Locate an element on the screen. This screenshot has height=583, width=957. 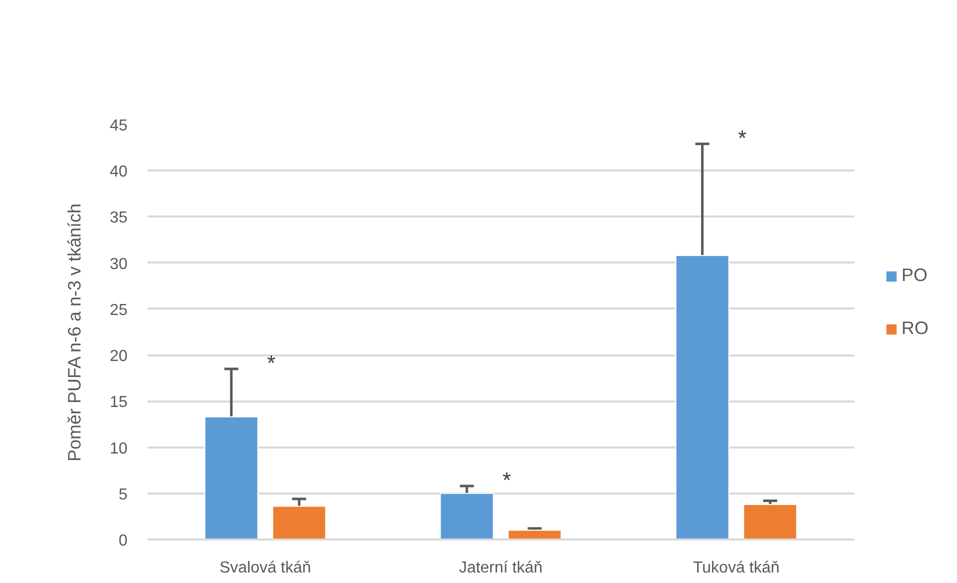
y-tick-label: 35 is located at coordinates (119, 218).